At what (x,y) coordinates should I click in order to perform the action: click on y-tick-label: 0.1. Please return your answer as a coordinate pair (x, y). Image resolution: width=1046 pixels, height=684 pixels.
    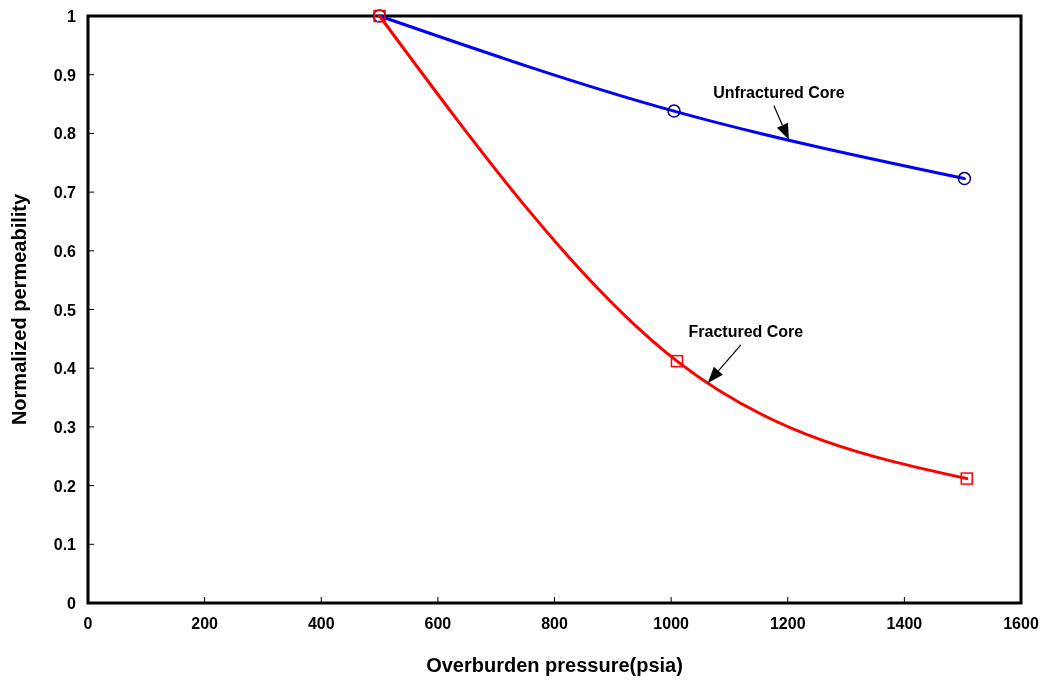
    Looking at the image, I should click on (65, 545).